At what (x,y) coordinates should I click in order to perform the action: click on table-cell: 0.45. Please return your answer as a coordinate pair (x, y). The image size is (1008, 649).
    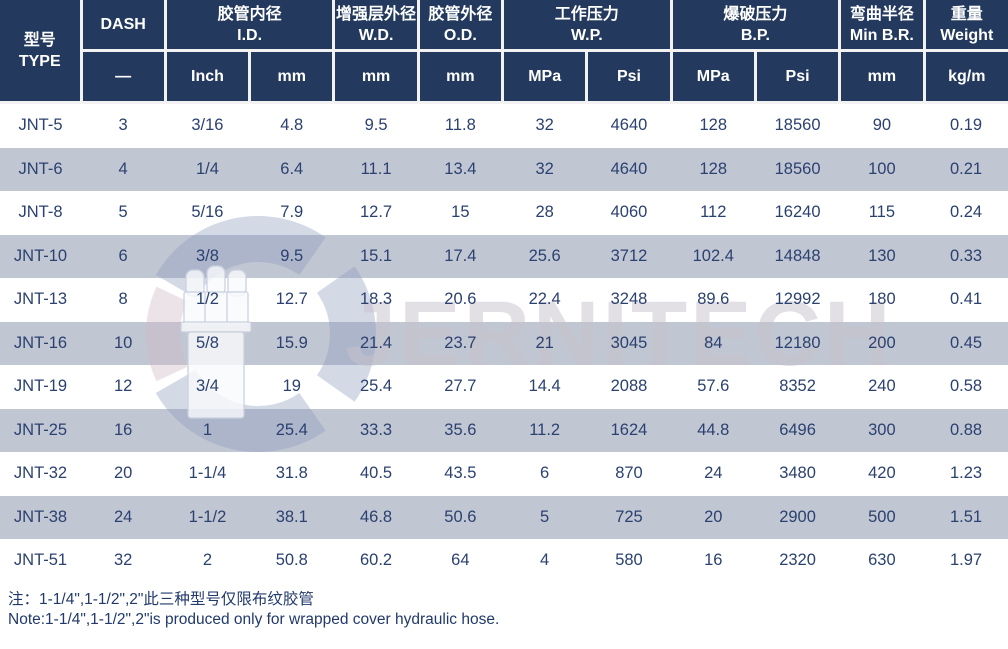
    Looking at the image, I should click on (966, 342).